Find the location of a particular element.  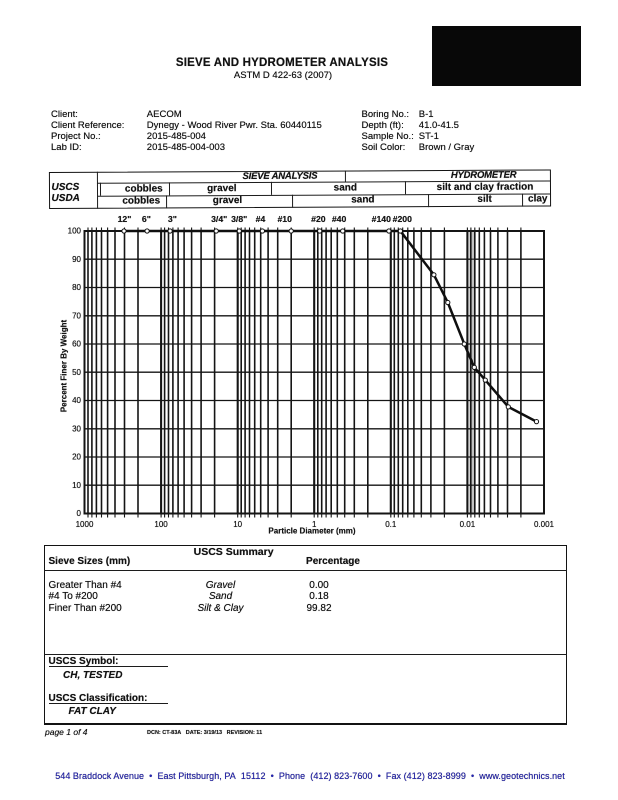

svg-text: 90 is located at coordinates (76, 259).